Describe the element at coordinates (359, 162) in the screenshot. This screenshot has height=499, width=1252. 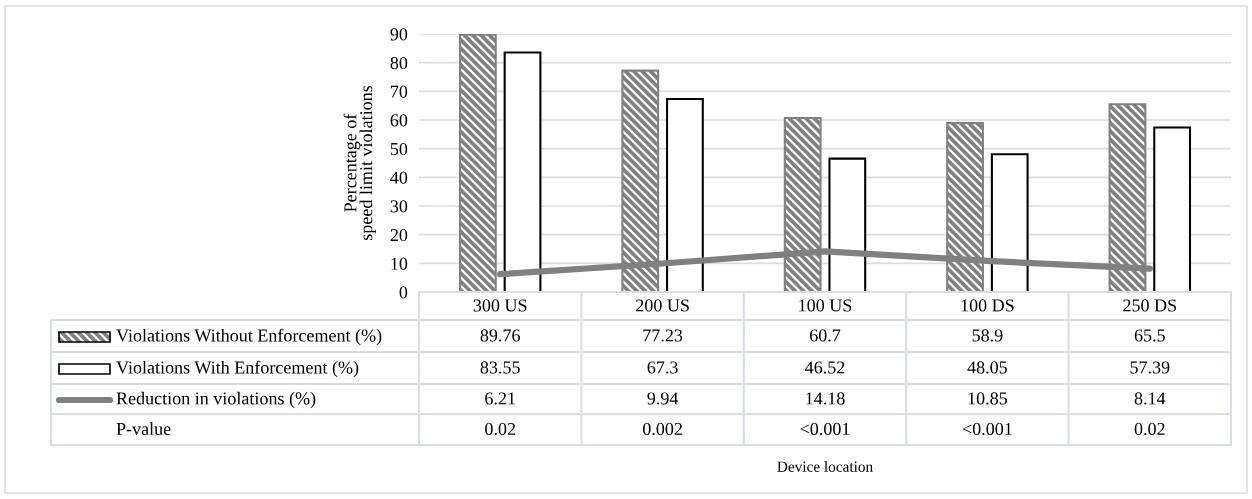
I see `y-axis-title: Percentage of speed limit violations` at that location.